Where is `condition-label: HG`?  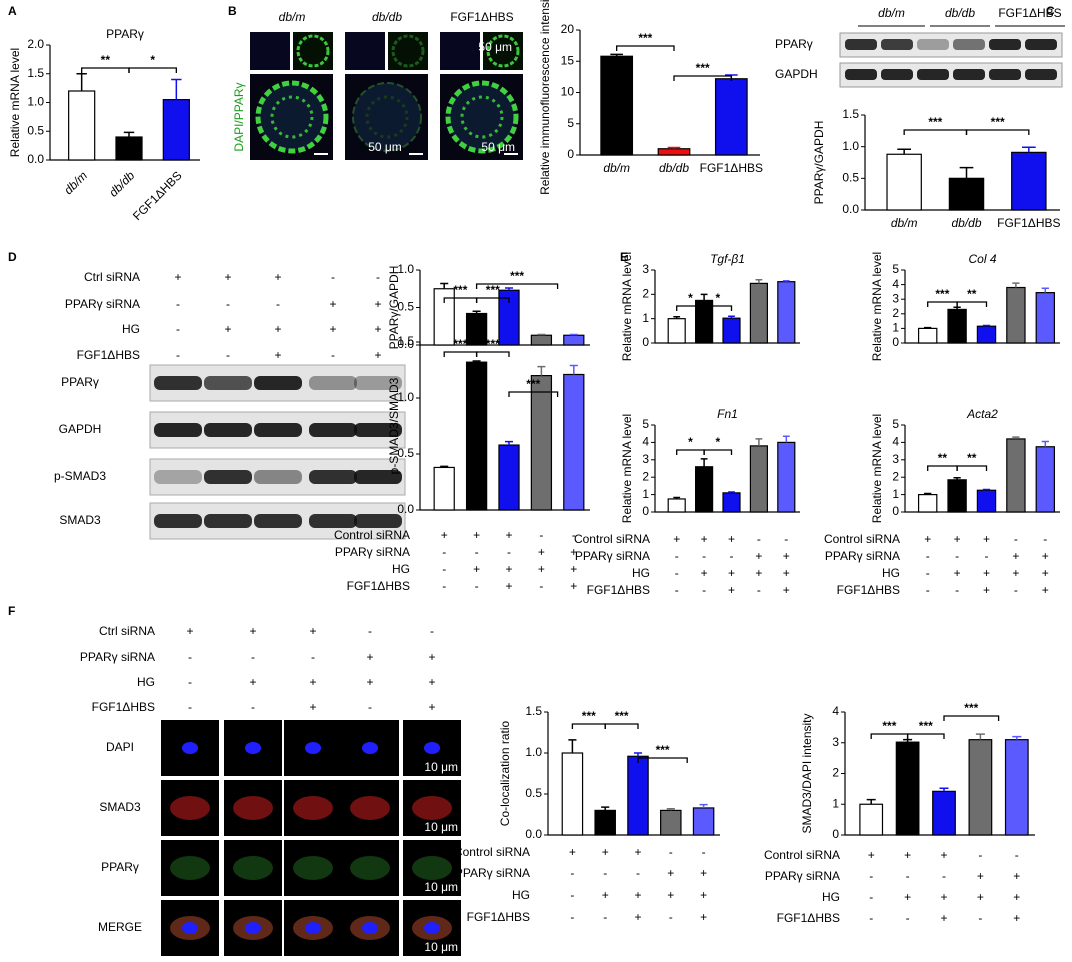
condition-label: HG is located at coordinates (891, 573).